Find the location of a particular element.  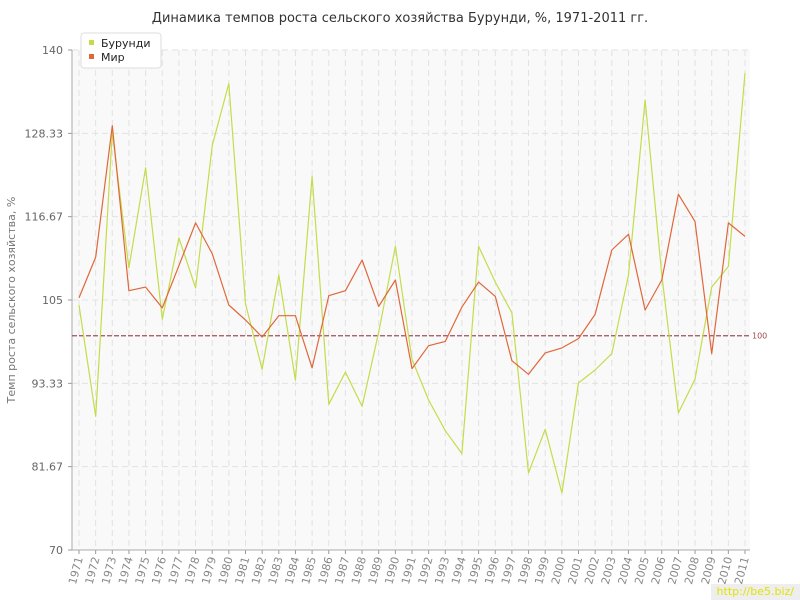

watermark: http://be5.biz/ is located at coordinates (755, 592).